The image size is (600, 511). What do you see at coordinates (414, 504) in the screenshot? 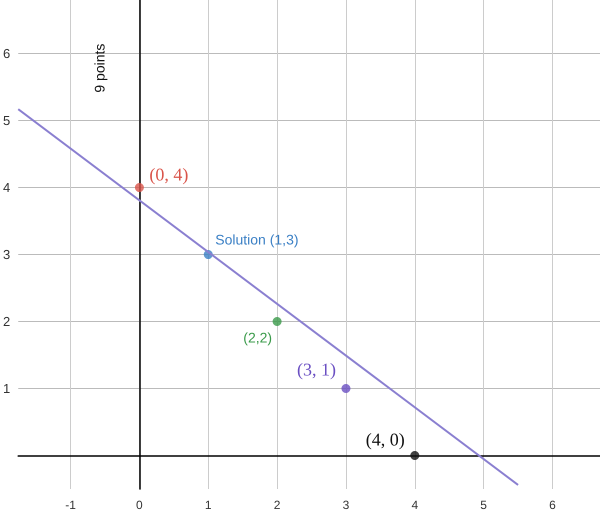
I see `x-tick-label: 4` at bounding box center [414, 504].